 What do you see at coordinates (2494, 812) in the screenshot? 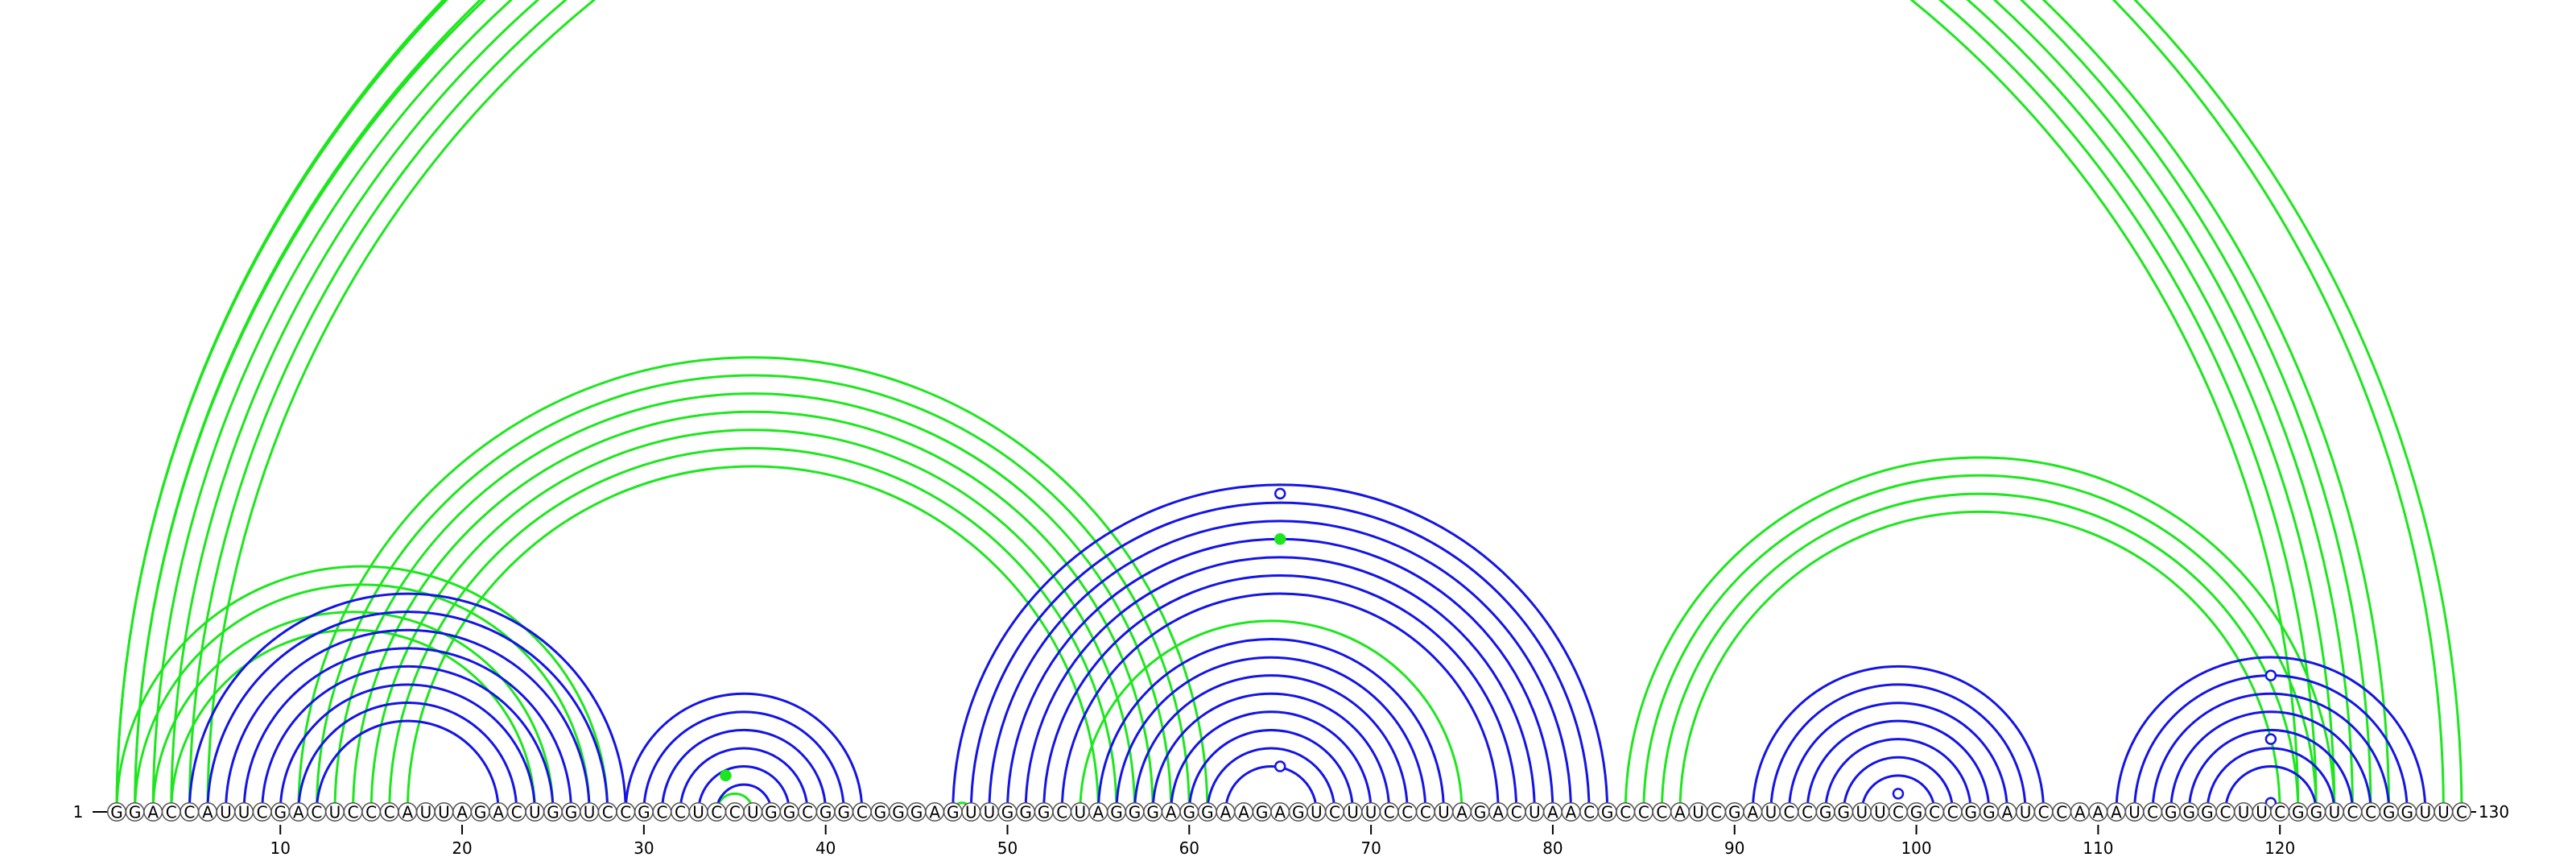
I see `end-index-label: 130` at bounding box center [2494, 812].